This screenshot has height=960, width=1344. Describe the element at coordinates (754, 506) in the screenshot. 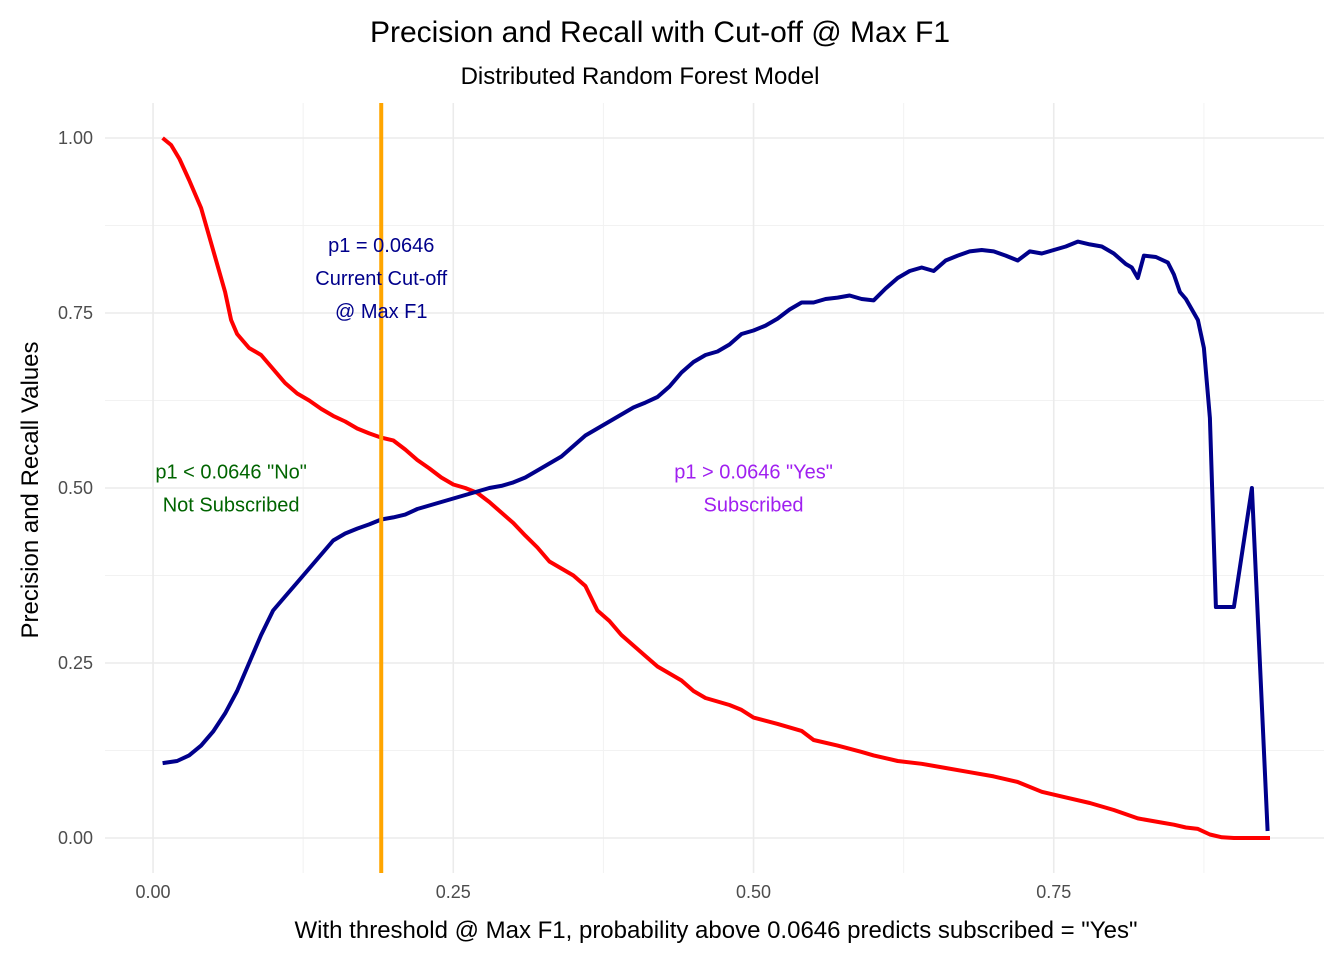

I see `annotation-text: Subscribed` at that location.